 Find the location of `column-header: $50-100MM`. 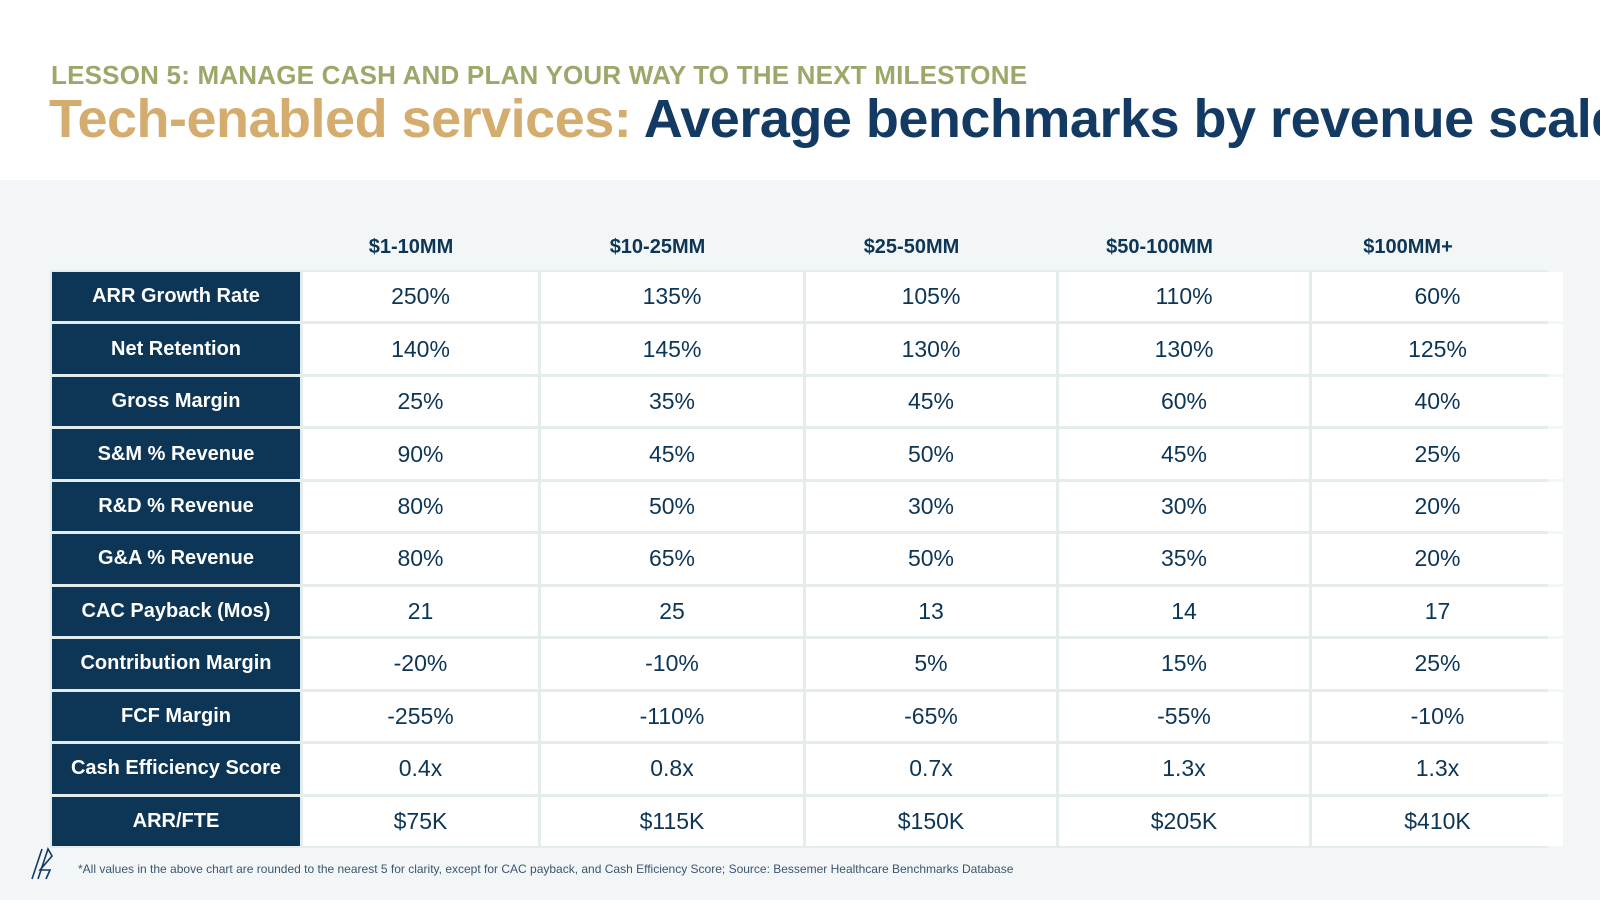

column-header: $50-100MM is located at coordinates (1159, 247).